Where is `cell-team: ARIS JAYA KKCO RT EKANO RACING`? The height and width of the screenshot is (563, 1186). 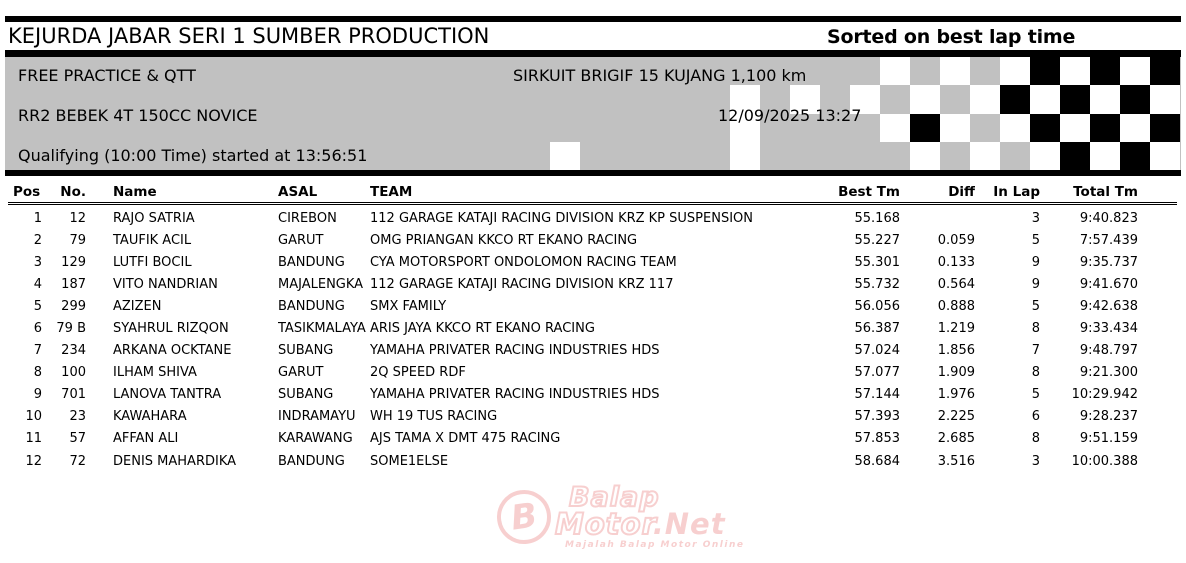 cell-team: ARIS JAYA KKCO RT EKANO RACING is located at coordinates (482, 329).